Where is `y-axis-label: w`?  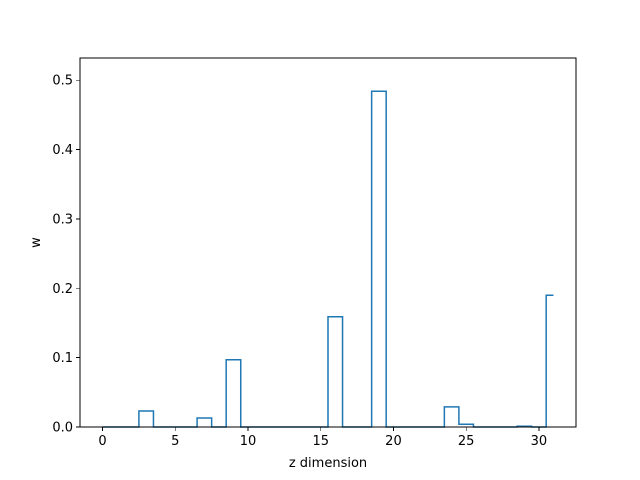
y-axis-label: w is located at coordinates (36, 242).